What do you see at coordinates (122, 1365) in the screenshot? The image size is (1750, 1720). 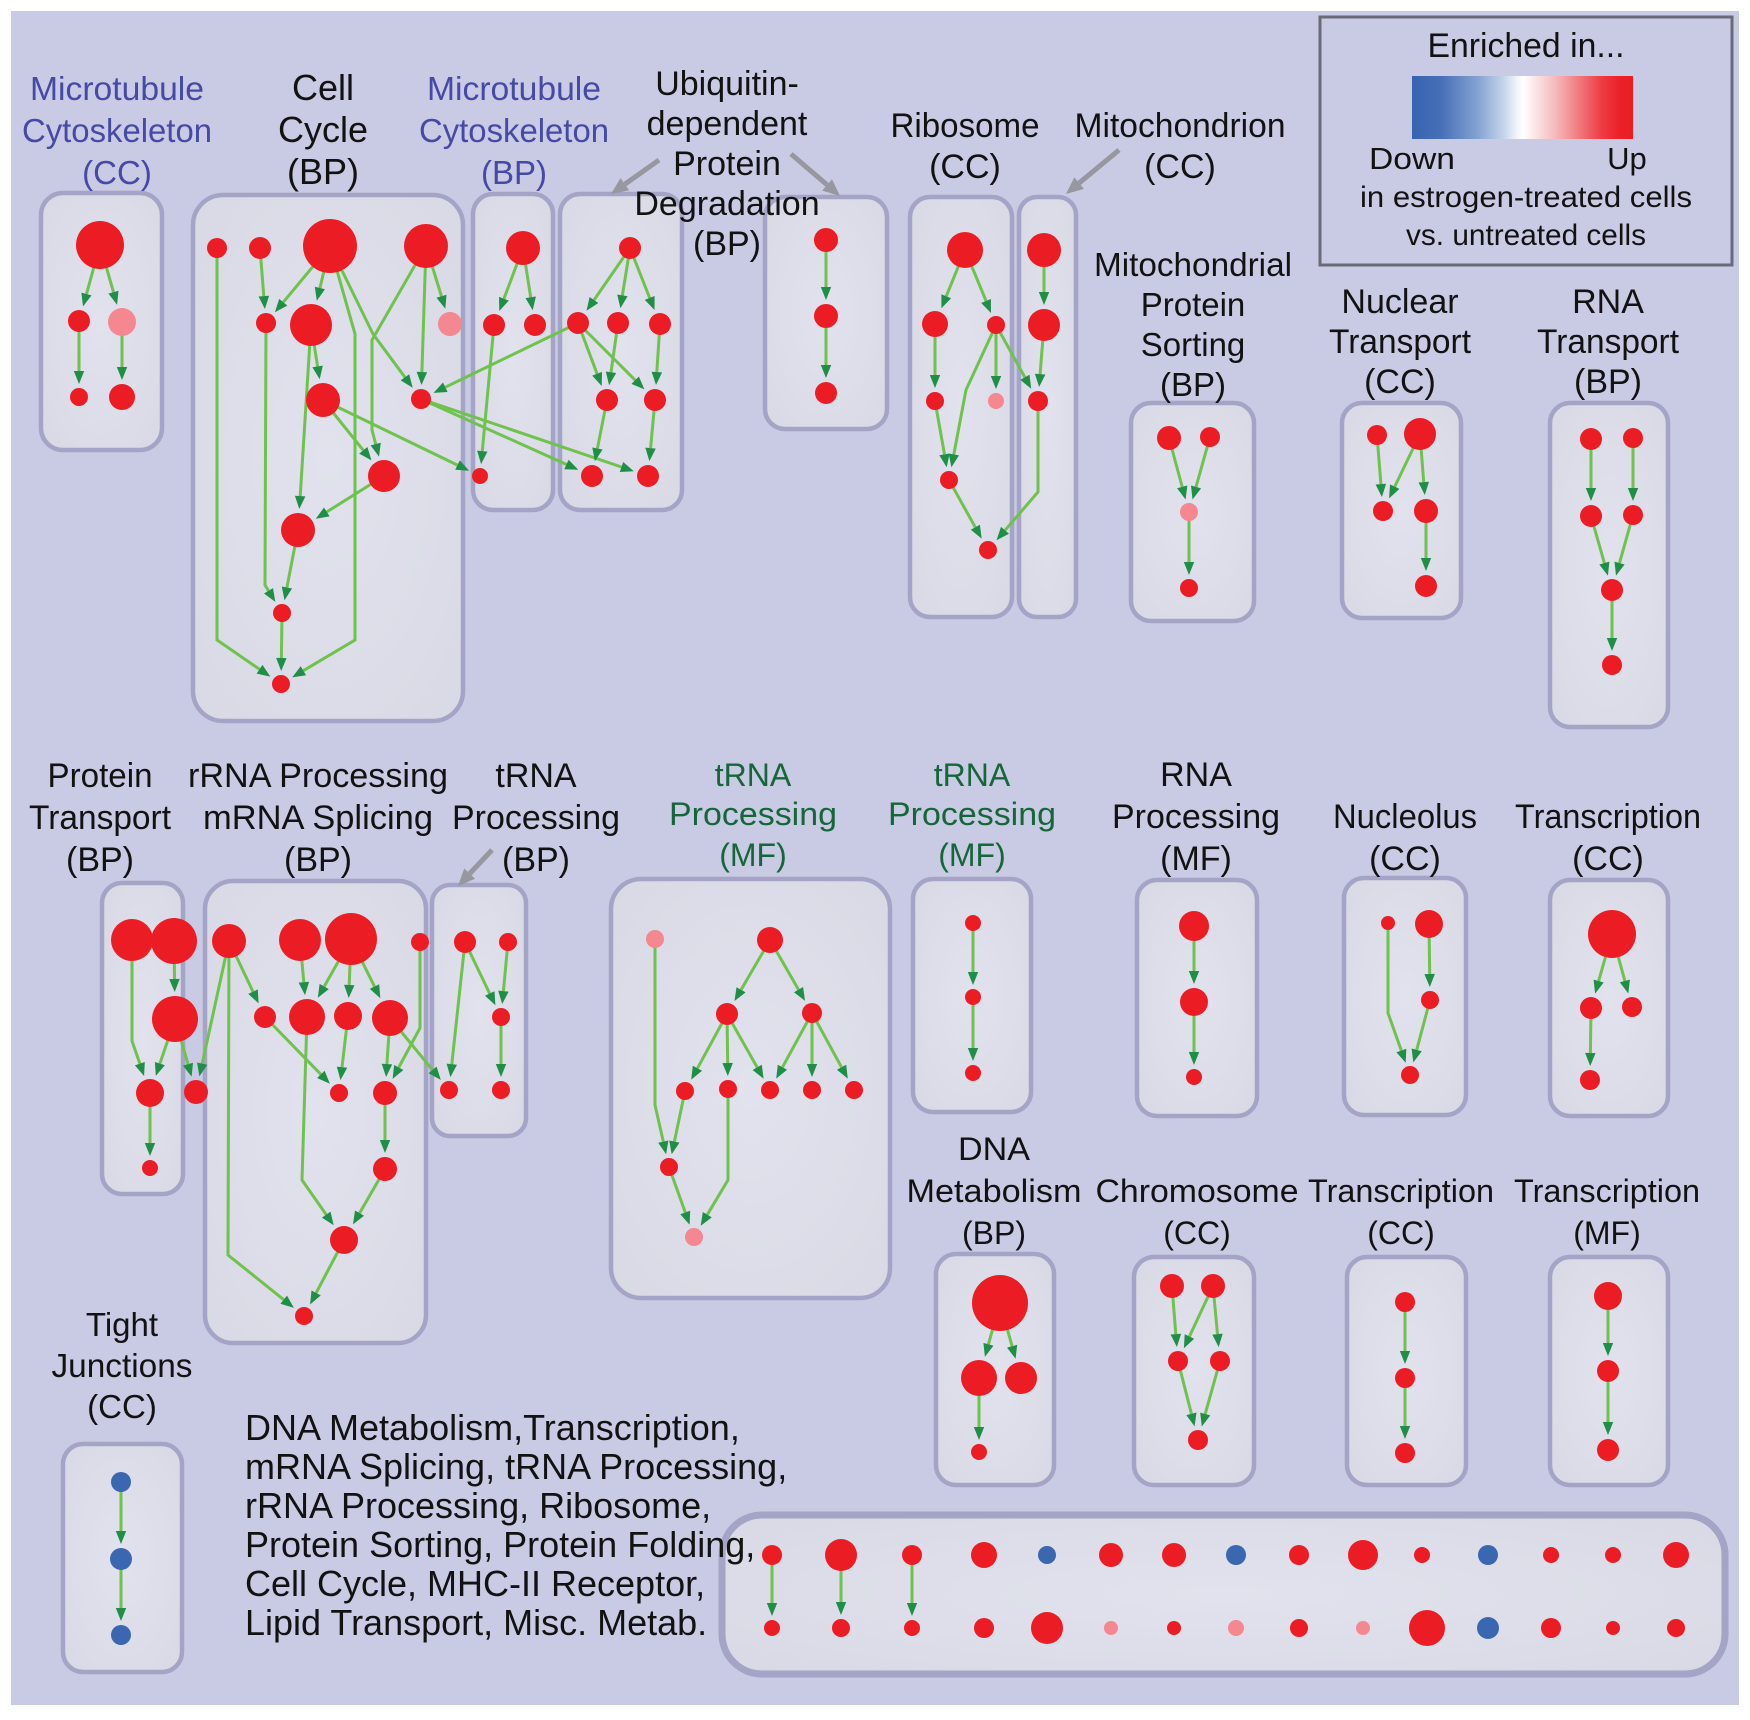 I see `svg-text: Junctions` at bounding box center [122, 1365].